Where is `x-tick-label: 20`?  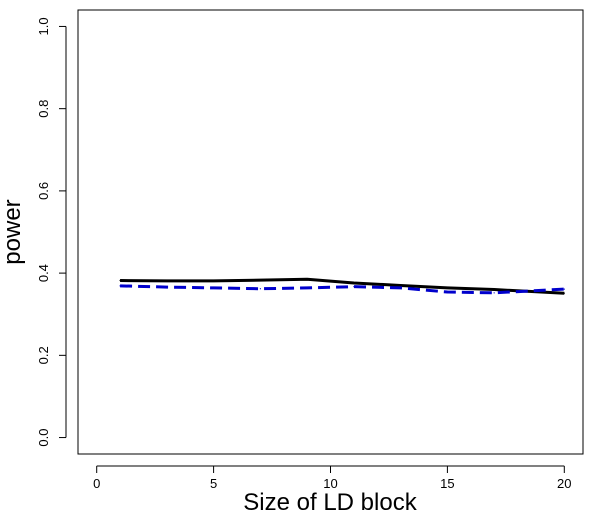
x-tick-label: 20 is located at coordinates (564, 483).